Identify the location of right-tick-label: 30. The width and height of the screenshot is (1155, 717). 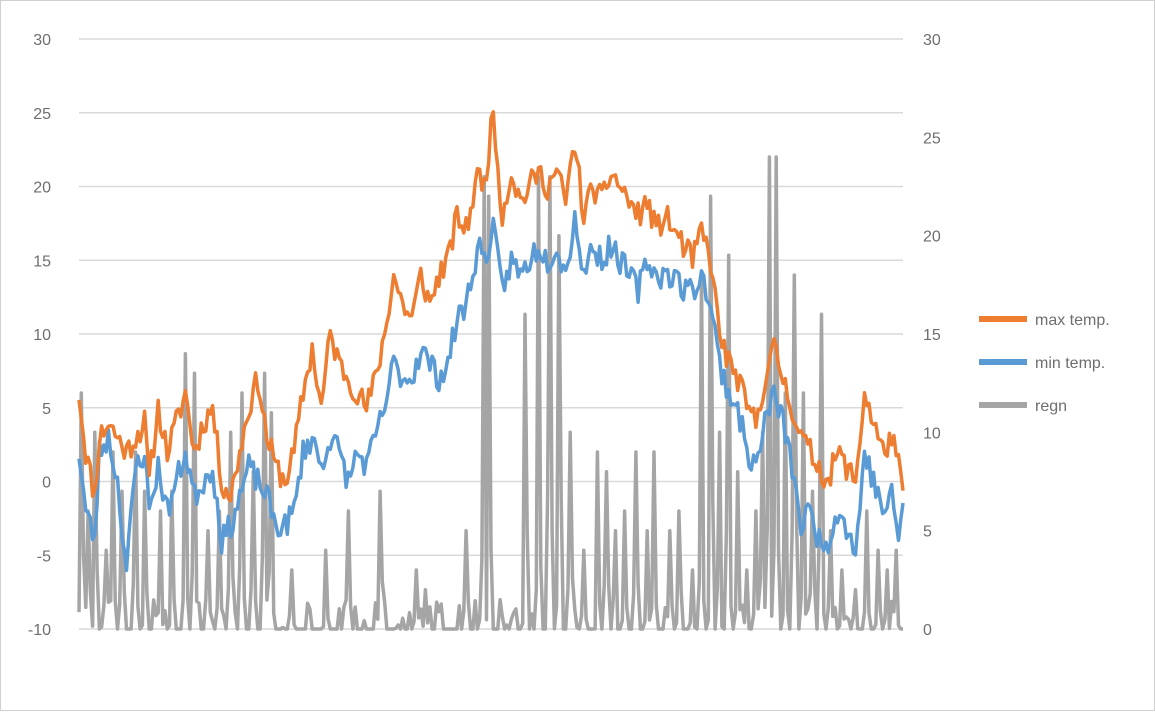
(932, 40).